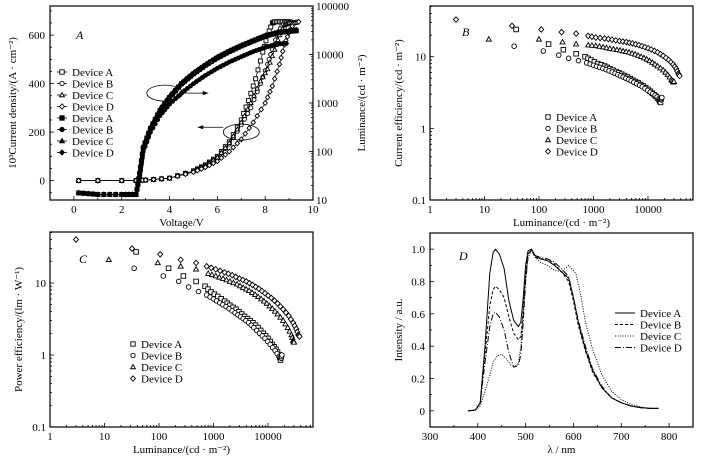  I want to click on series-device-c, so click(201, 300).